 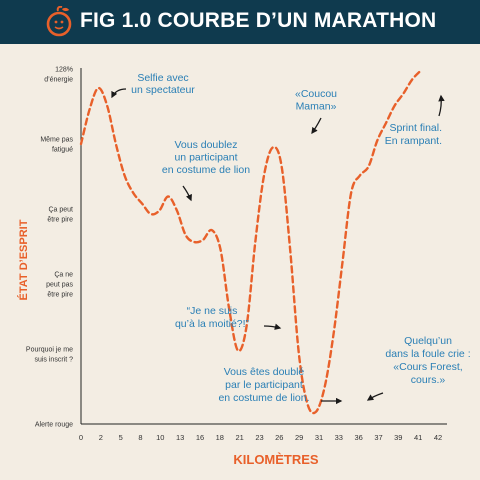 What do you see at coordinates (140, 437) in the screenshot?
I see `x-tick-label: 8` at bounding box center [140, 437].